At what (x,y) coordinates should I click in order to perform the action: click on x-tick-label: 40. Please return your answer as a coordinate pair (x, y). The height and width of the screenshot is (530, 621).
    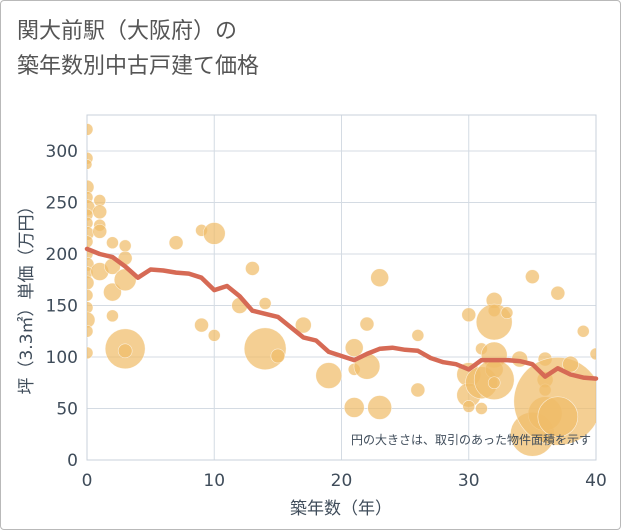
    Looking at the image, I should click on (596, 481).